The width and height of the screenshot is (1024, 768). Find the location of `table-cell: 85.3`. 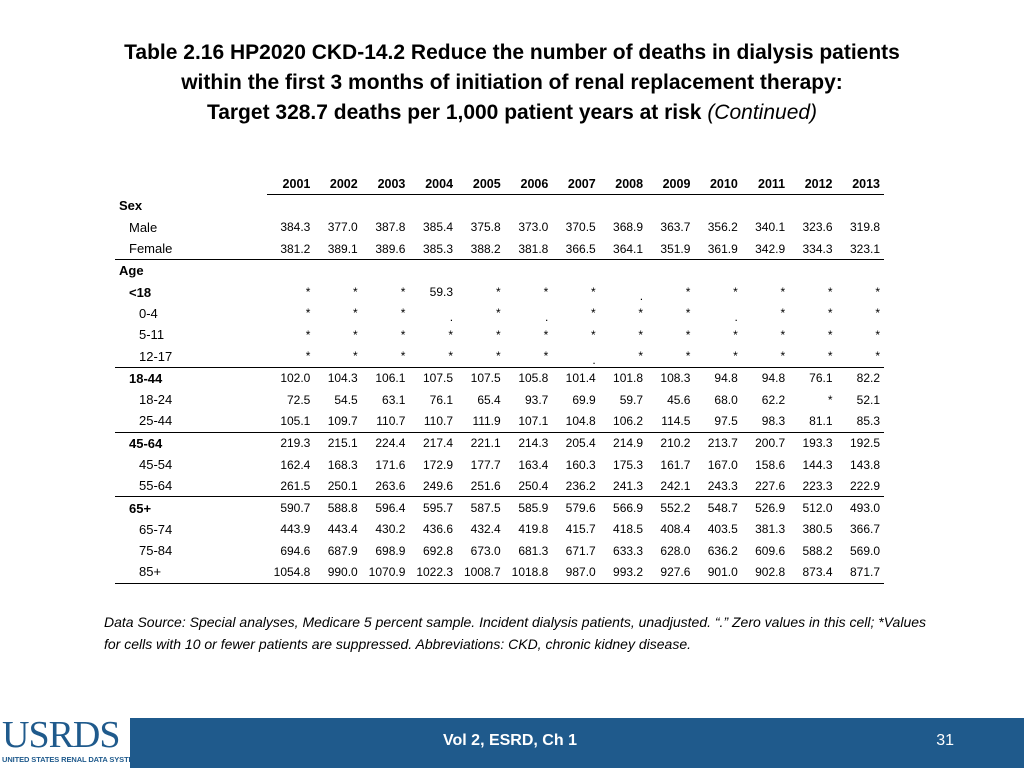

table-cell: 85.3 is located at coordinates (860, 421).